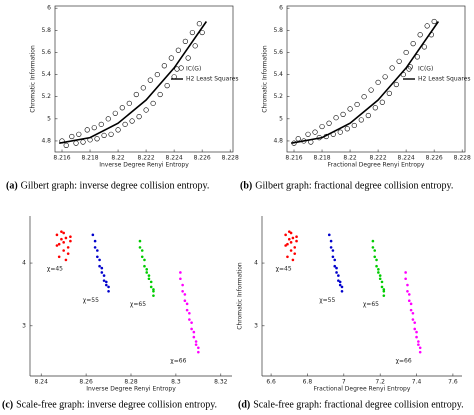 Image resolution: width=474 pixels, height=415 pixels. I want to click on x-tick-label: 8.216, so click(293, 158).